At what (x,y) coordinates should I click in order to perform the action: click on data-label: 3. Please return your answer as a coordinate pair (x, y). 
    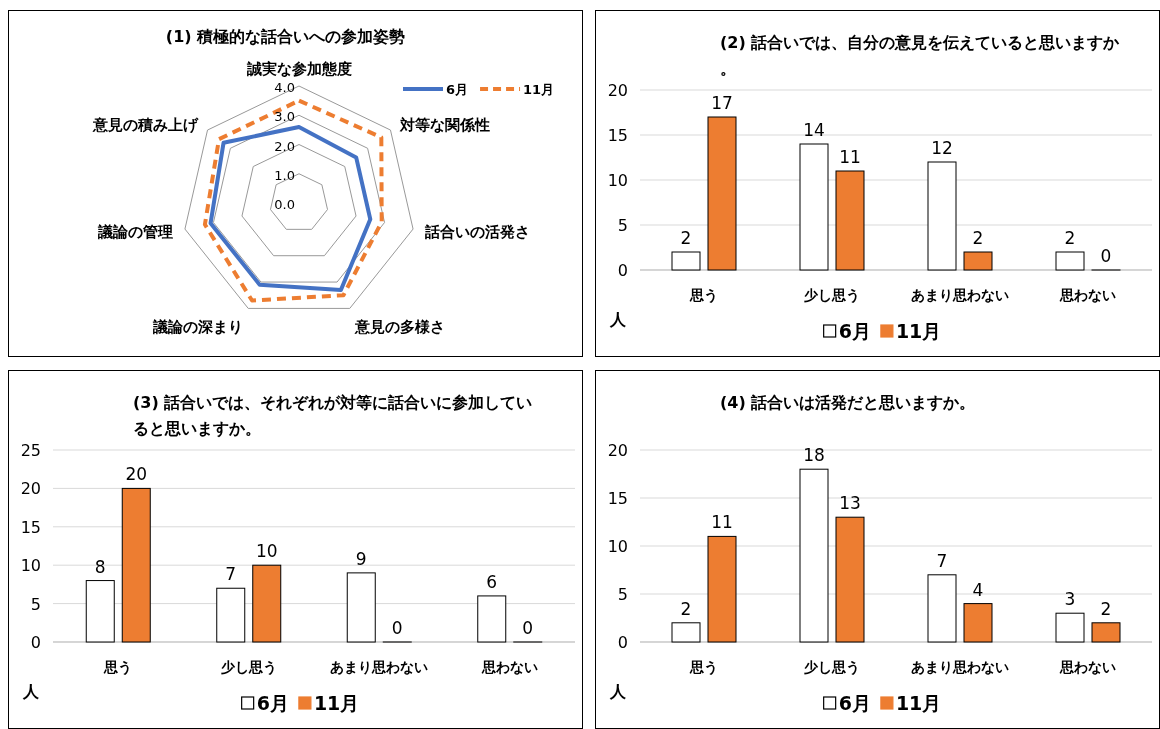
    Looking at the image, I should click on (1070, 599).